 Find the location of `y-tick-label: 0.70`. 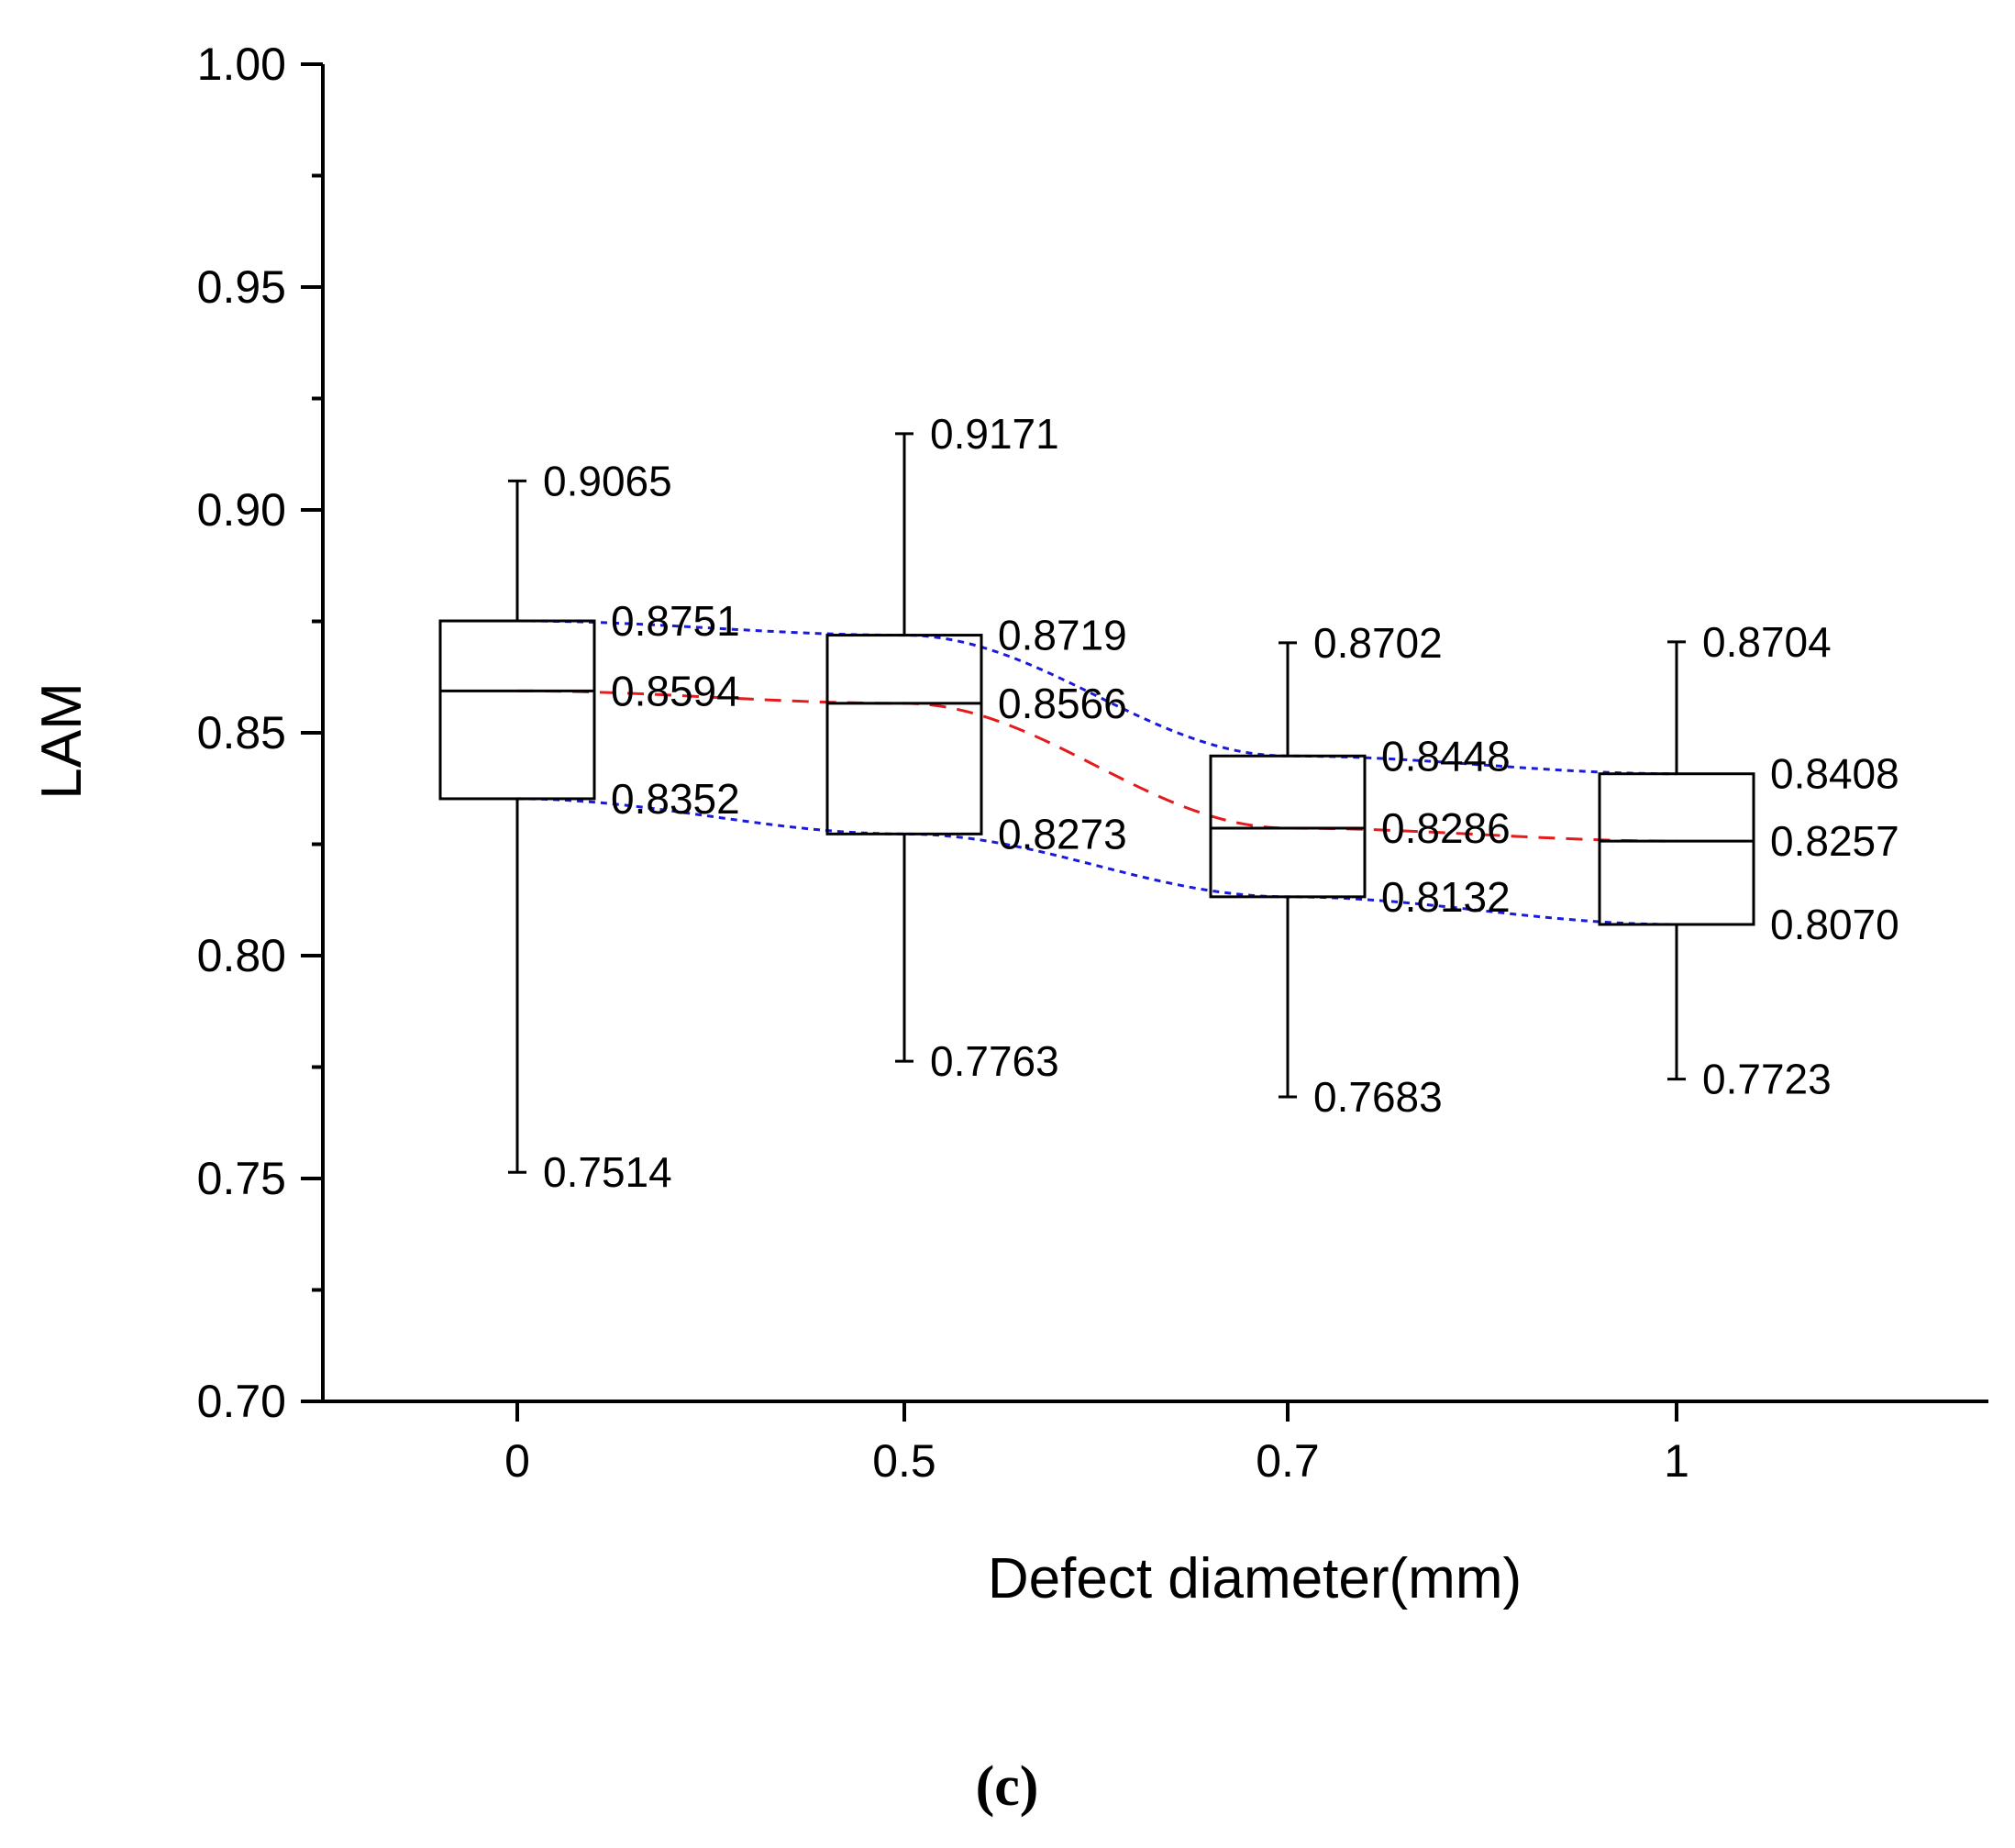

y-tick-label: 0.70 is located at coordinates (241, 1401).